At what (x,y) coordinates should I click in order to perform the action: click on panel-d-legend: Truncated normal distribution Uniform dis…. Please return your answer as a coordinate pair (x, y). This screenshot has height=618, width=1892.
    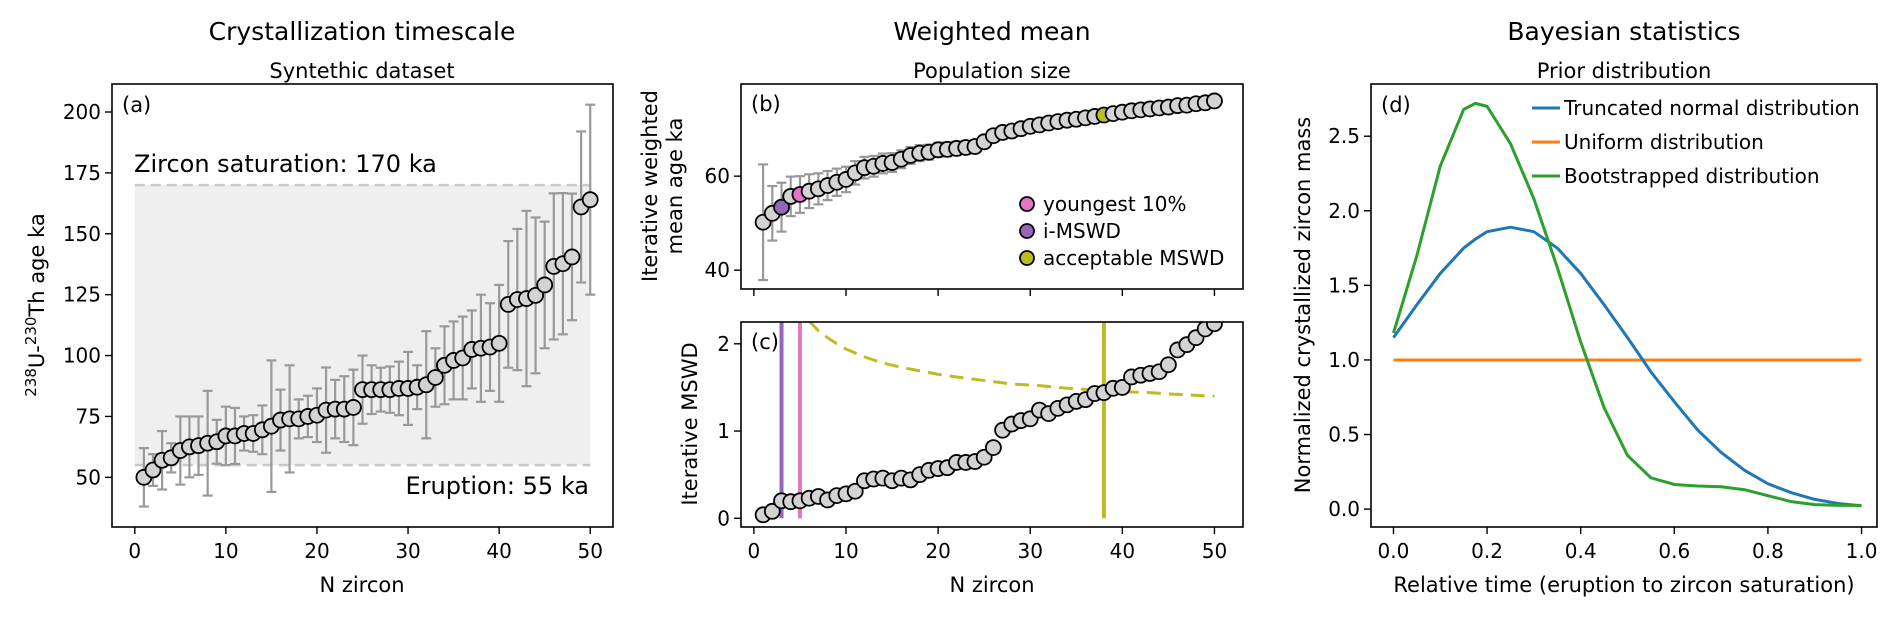
    Looking at the image, I should click on (1696, 142).